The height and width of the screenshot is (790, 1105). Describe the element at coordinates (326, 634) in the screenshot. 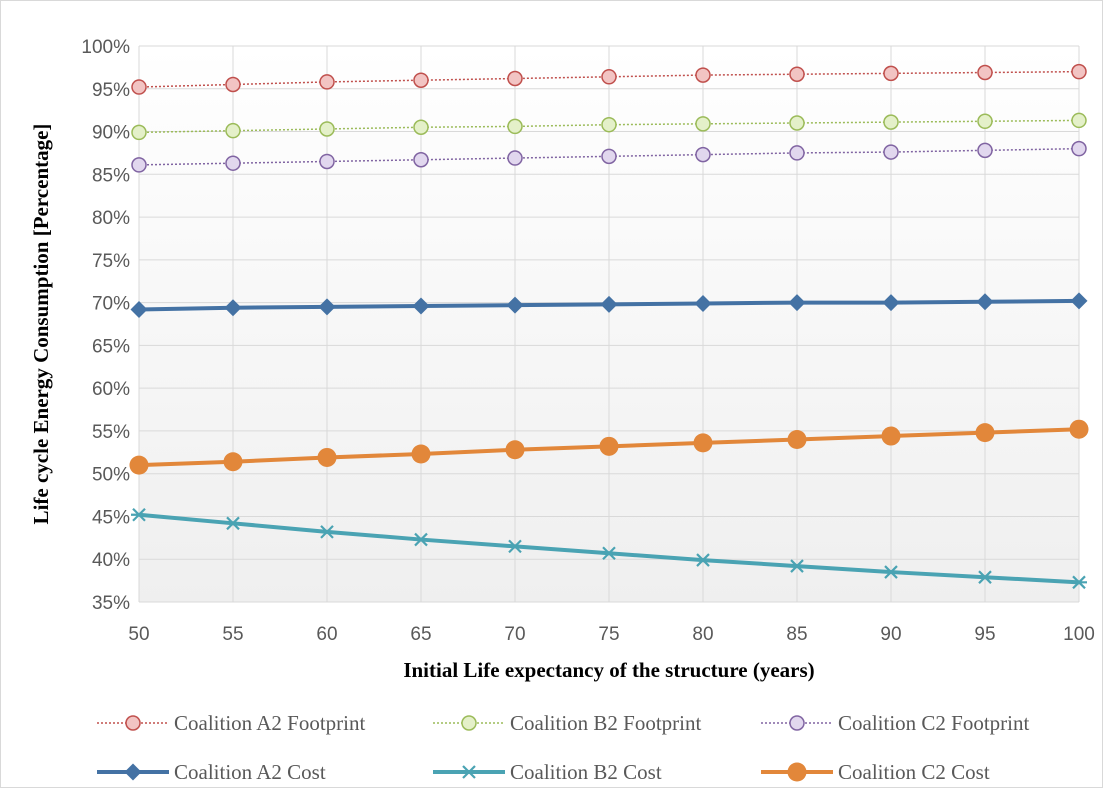

I see `x-tick-label: 60` at that location.